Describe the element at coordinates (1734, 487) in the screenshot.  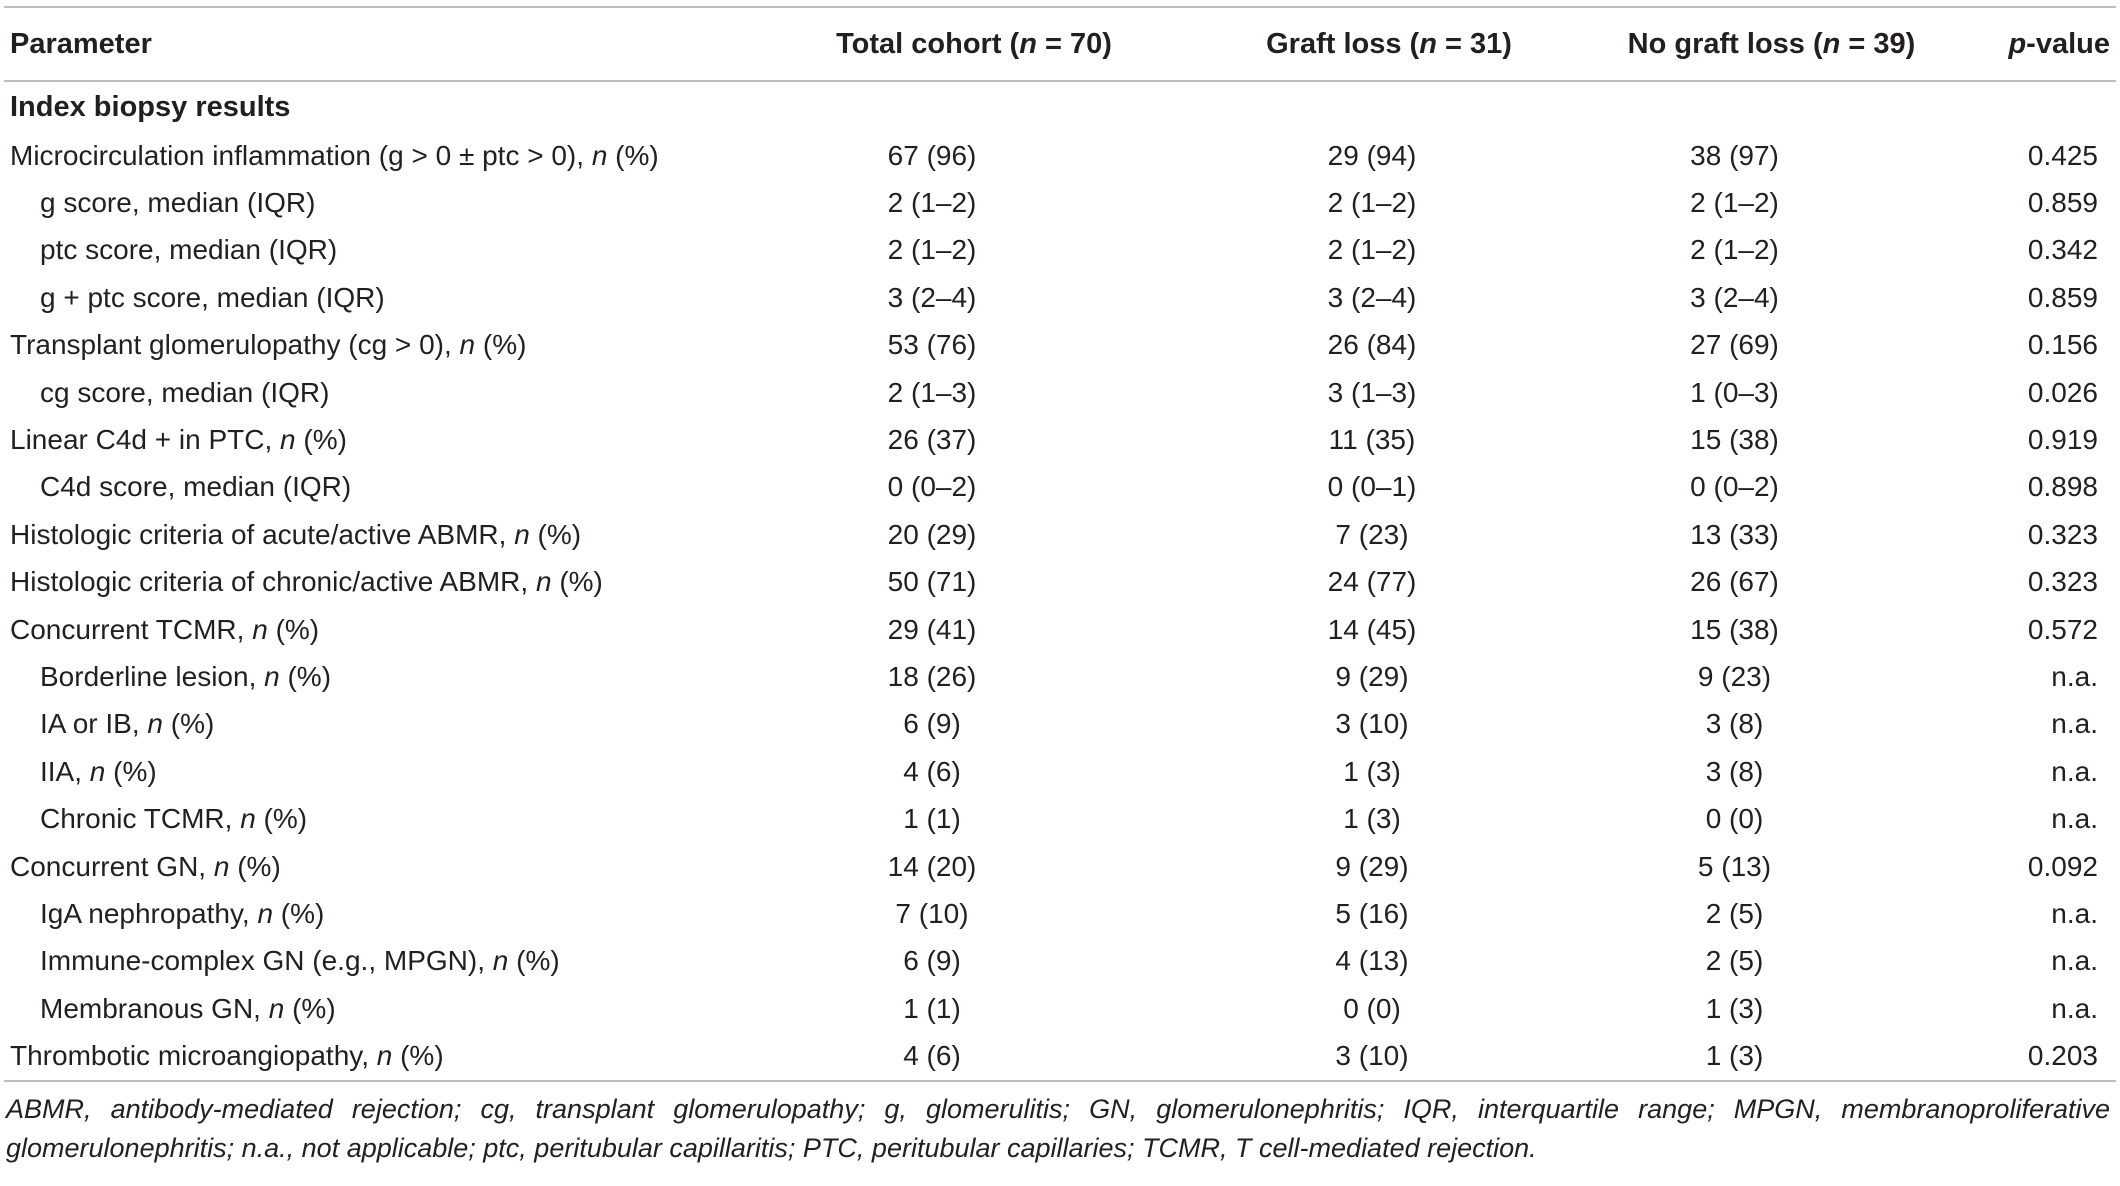
I see `cell-no-graft-loss: 0 (0–2)` at that location.